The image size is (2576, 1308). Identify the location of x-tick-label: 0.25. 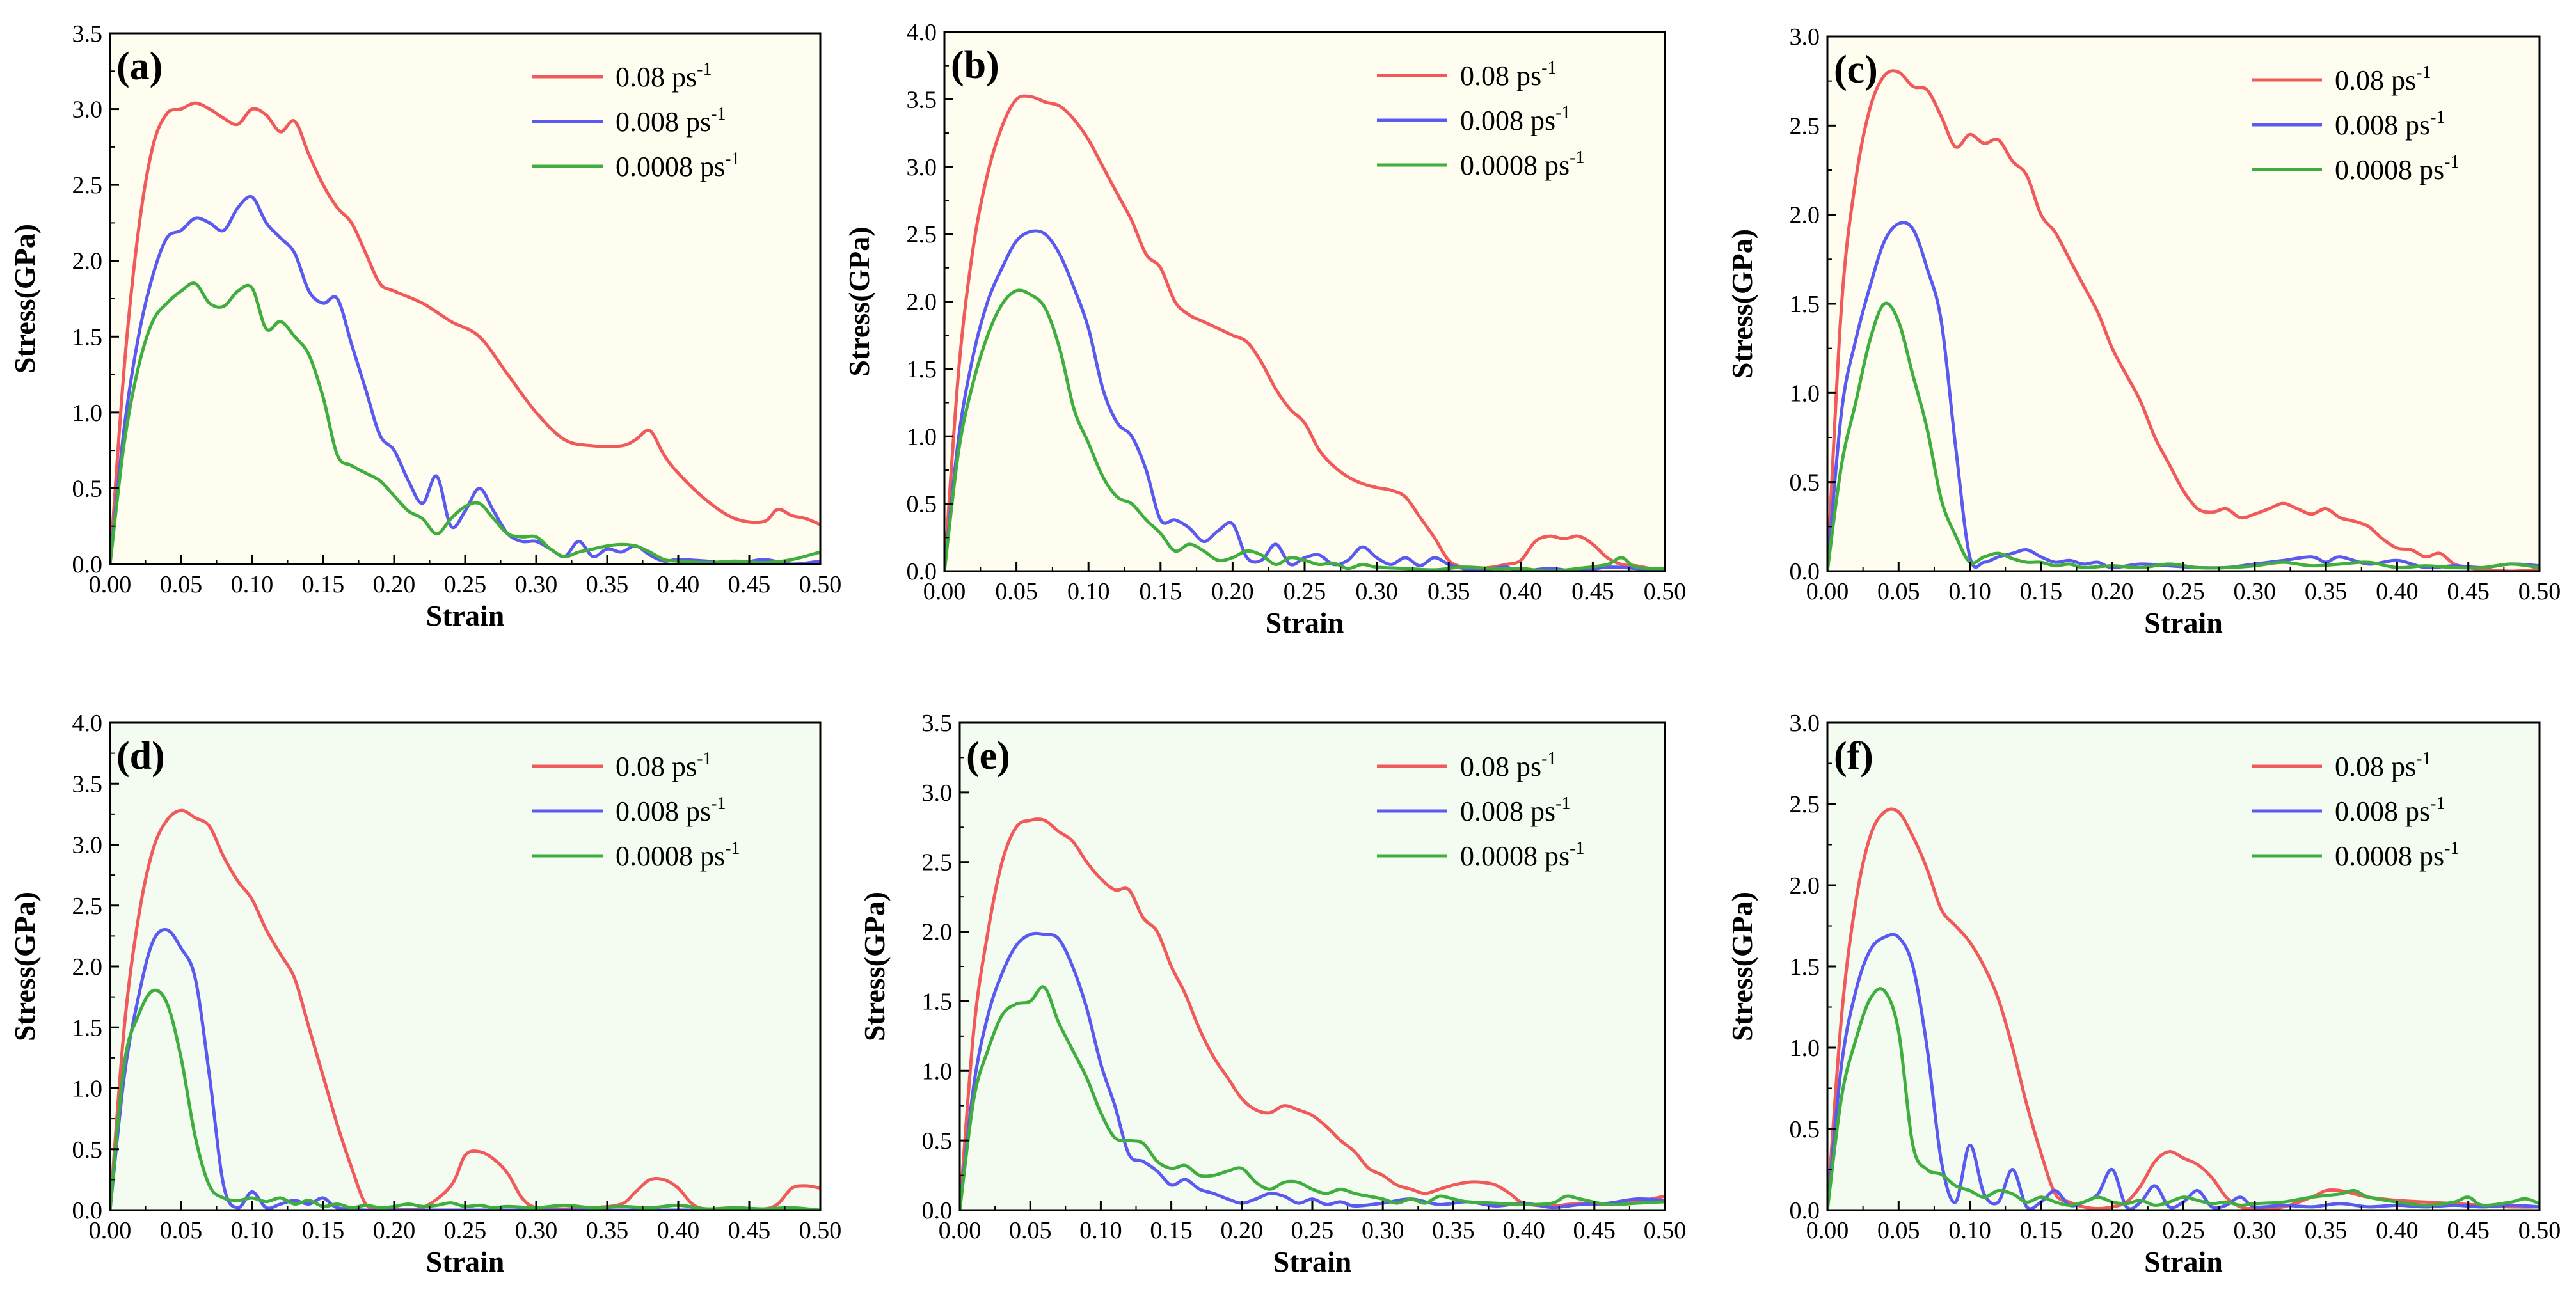
(1313, 1231).